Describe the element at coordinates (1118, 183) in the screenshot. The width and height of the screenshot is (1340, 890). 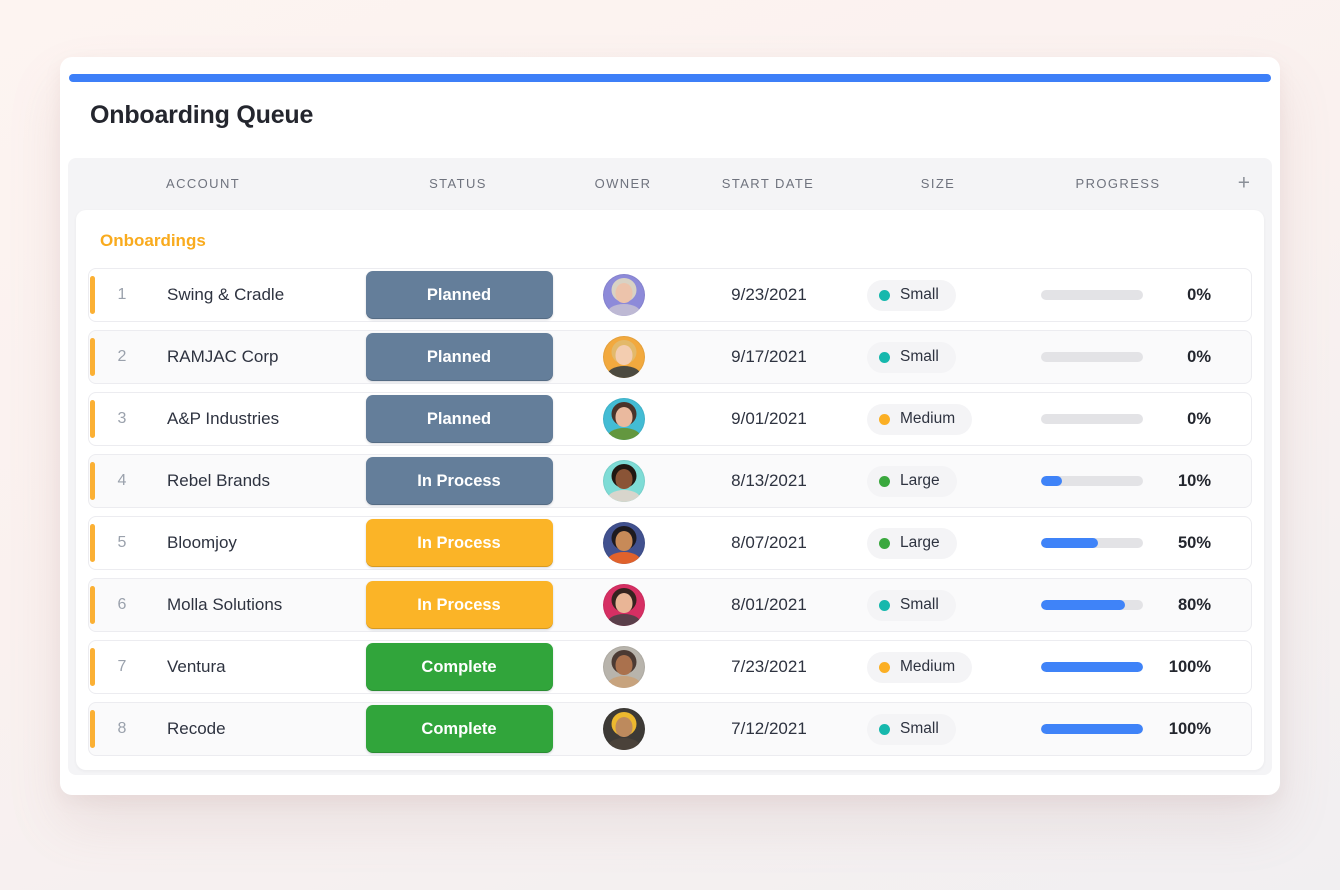
I see `column-header-progress: PROGRESS` at that location.